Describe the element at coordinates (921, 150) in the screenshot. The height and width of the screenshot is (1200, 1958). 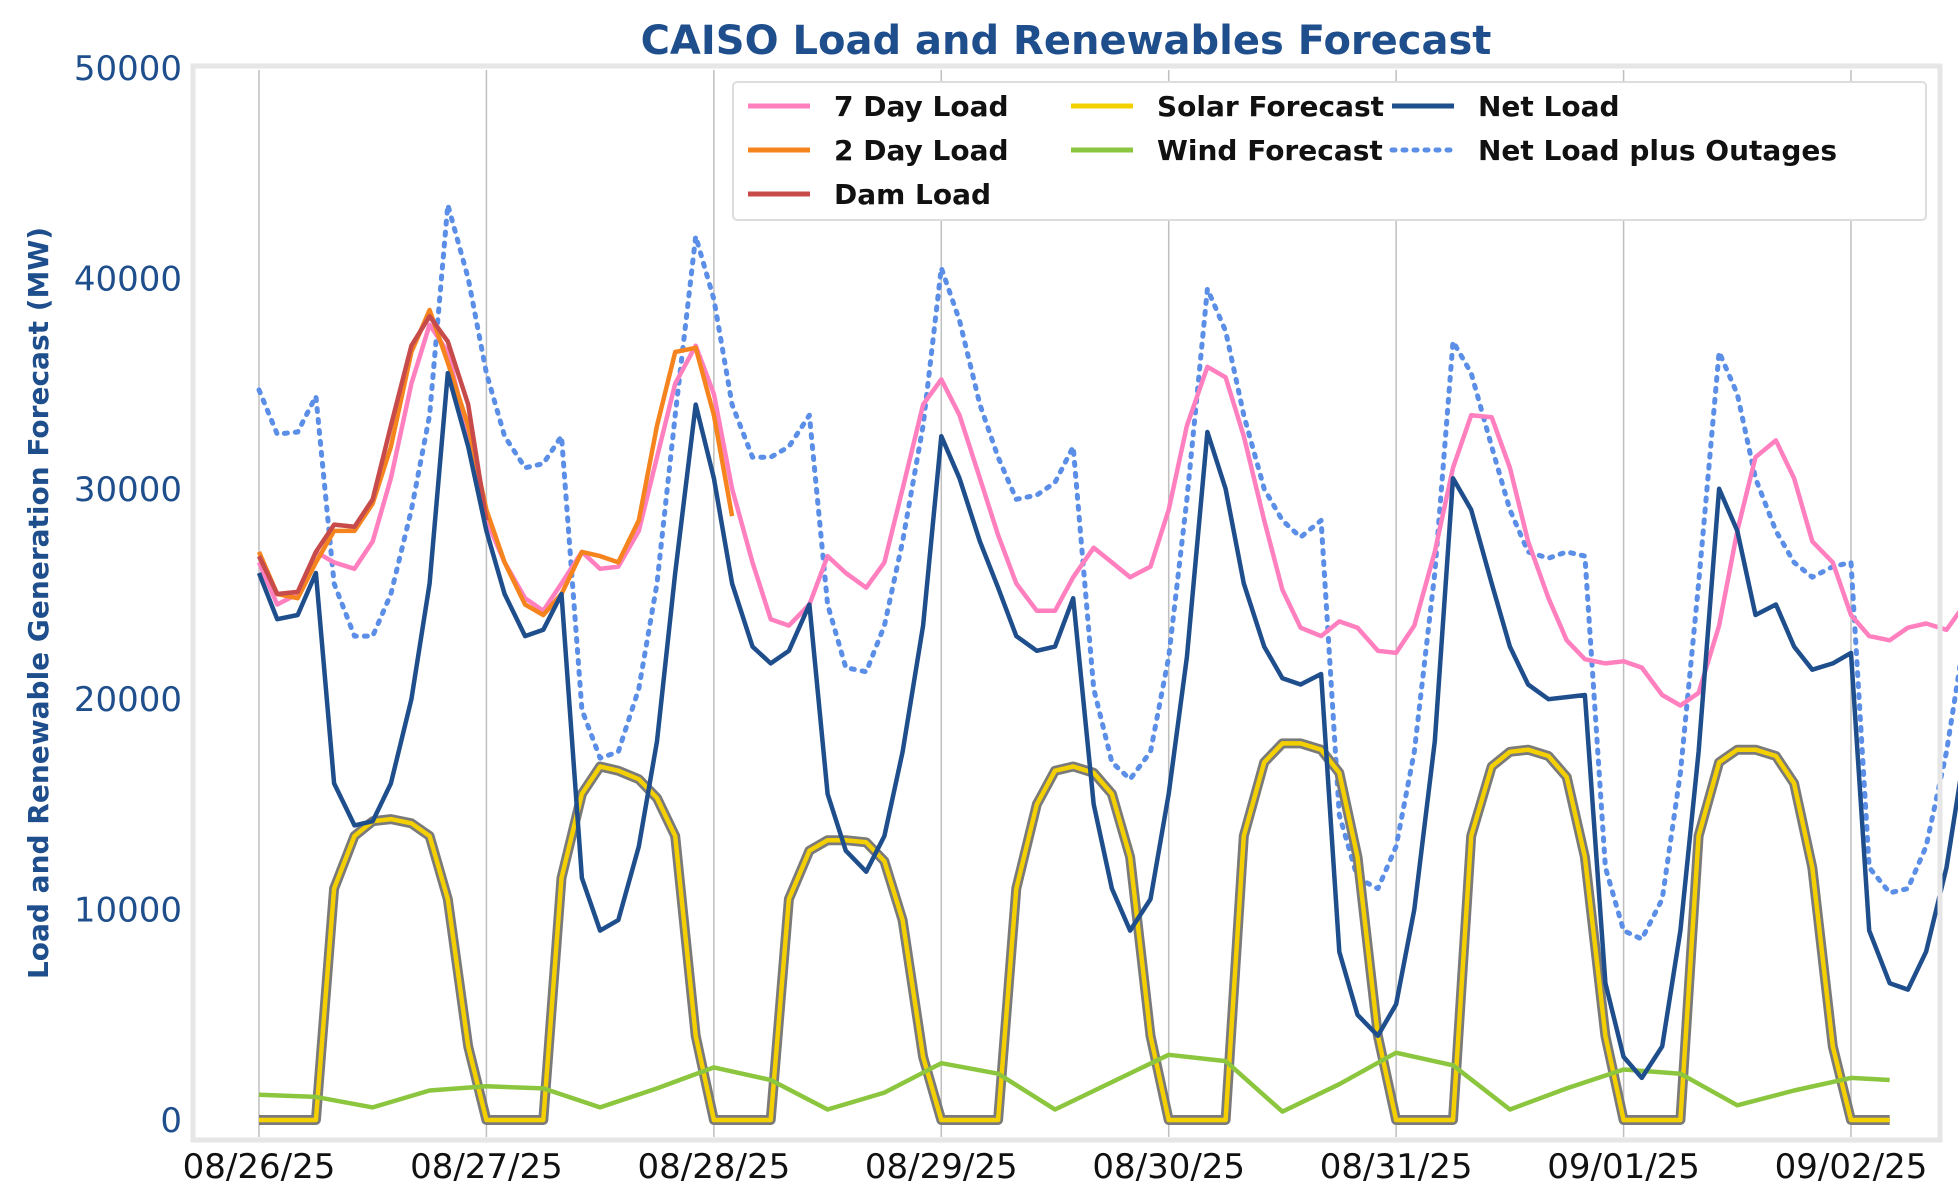
I see `legend-label-two-day-load: 2 Day Load` at that location.